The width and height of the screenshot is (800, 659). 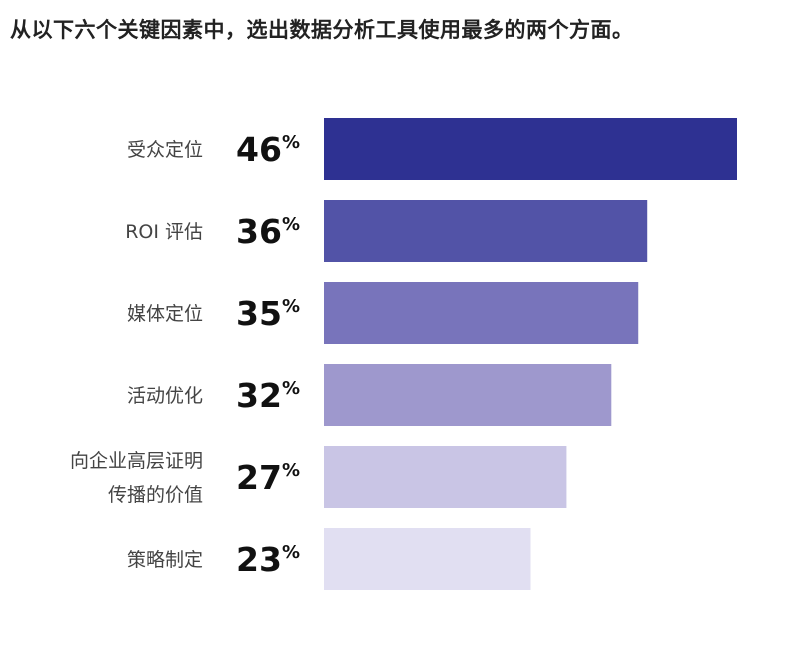 What do you see at coordinates (268, 559) in the screenshot?
I see `value-label: 23%` at bounding box center [268, 559].